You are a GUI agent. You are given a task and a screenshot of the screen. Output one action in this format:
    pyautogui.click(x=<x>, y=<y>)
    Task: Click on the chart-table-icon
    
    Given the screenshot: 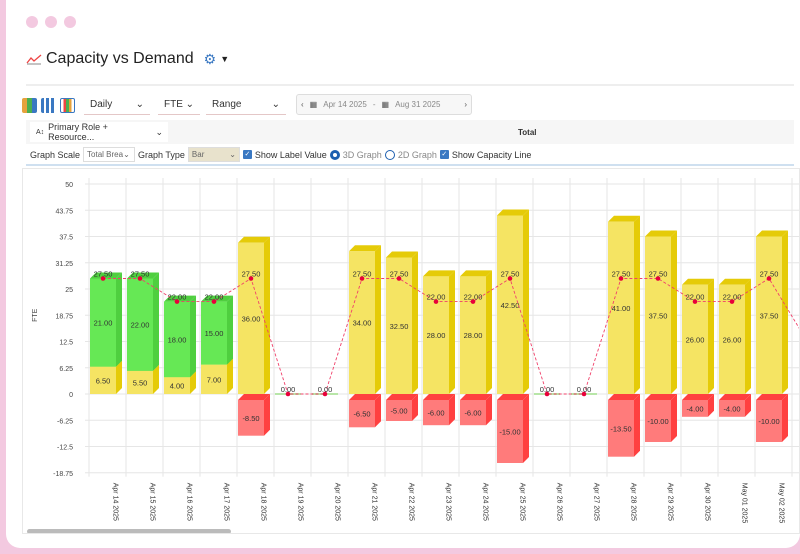 What is the action you would take?
    pyautogui.click(x=29, y=105)
    